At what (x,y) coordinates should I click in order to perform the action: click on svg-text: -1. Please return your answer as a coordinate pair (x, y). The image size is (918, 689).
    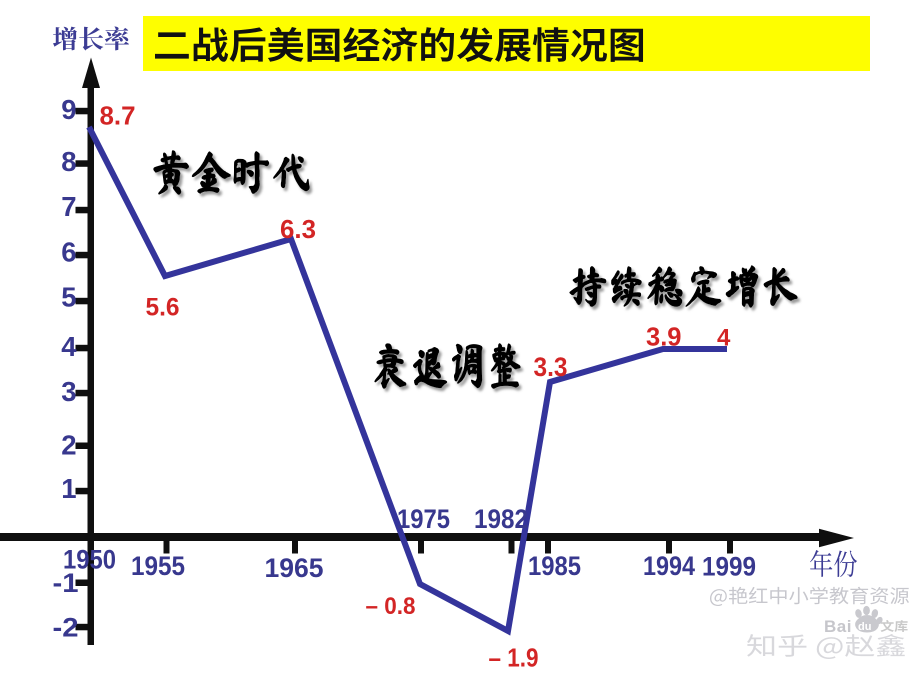
    Looking at the image, I should click on (66, 583).